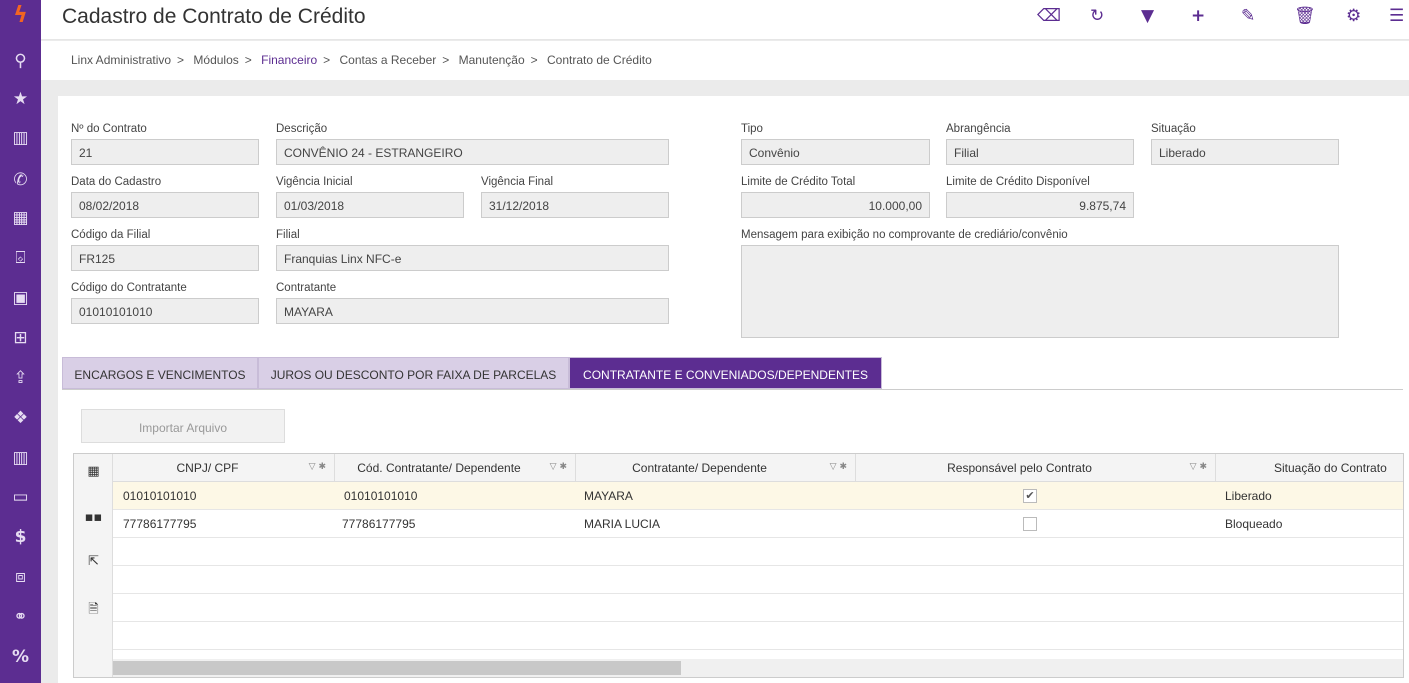  Describe the element at coordinates (1097, 16) in the screenshot. I see `refresh-icon: ↻` at that location.